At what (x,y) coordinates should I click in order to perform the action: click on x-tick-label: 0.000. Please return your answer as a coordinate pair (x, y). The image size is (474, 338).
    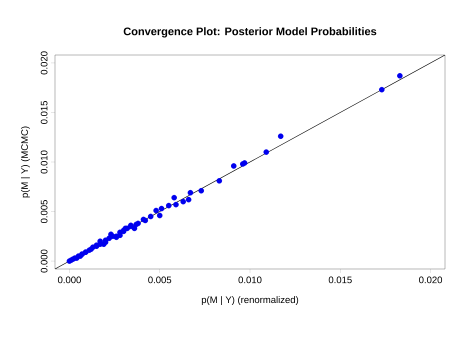
    Looking at the image, I should click on (69, 280).